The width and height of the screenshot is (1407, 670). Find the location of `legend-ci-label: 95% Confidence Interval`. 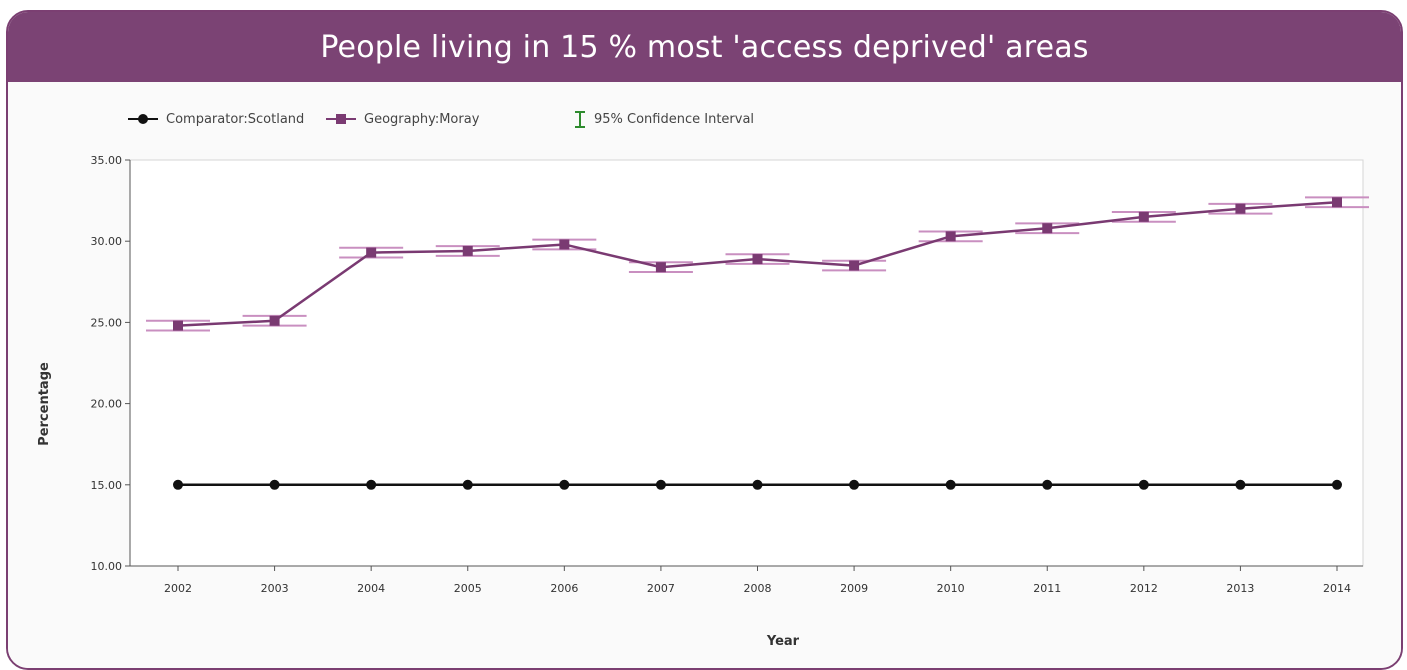

legend-ci-label: 95% Confidence Interval is located at coordinates (674, 119).